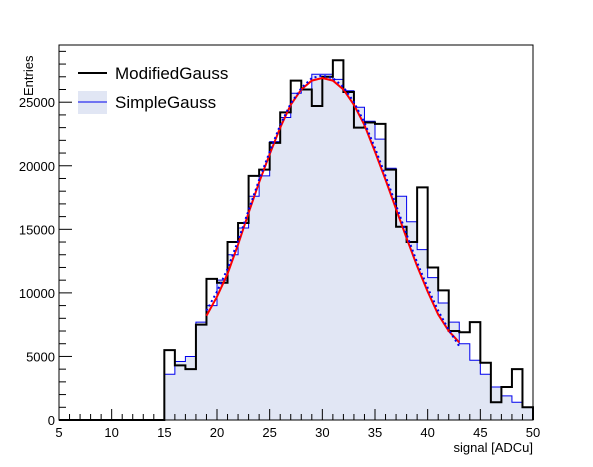  What do you see at coordinates (171, 73) in the screenshot?
I see `legend-label-modifiedgauss: ModifiedGauss` at bounding box center [171, 73].